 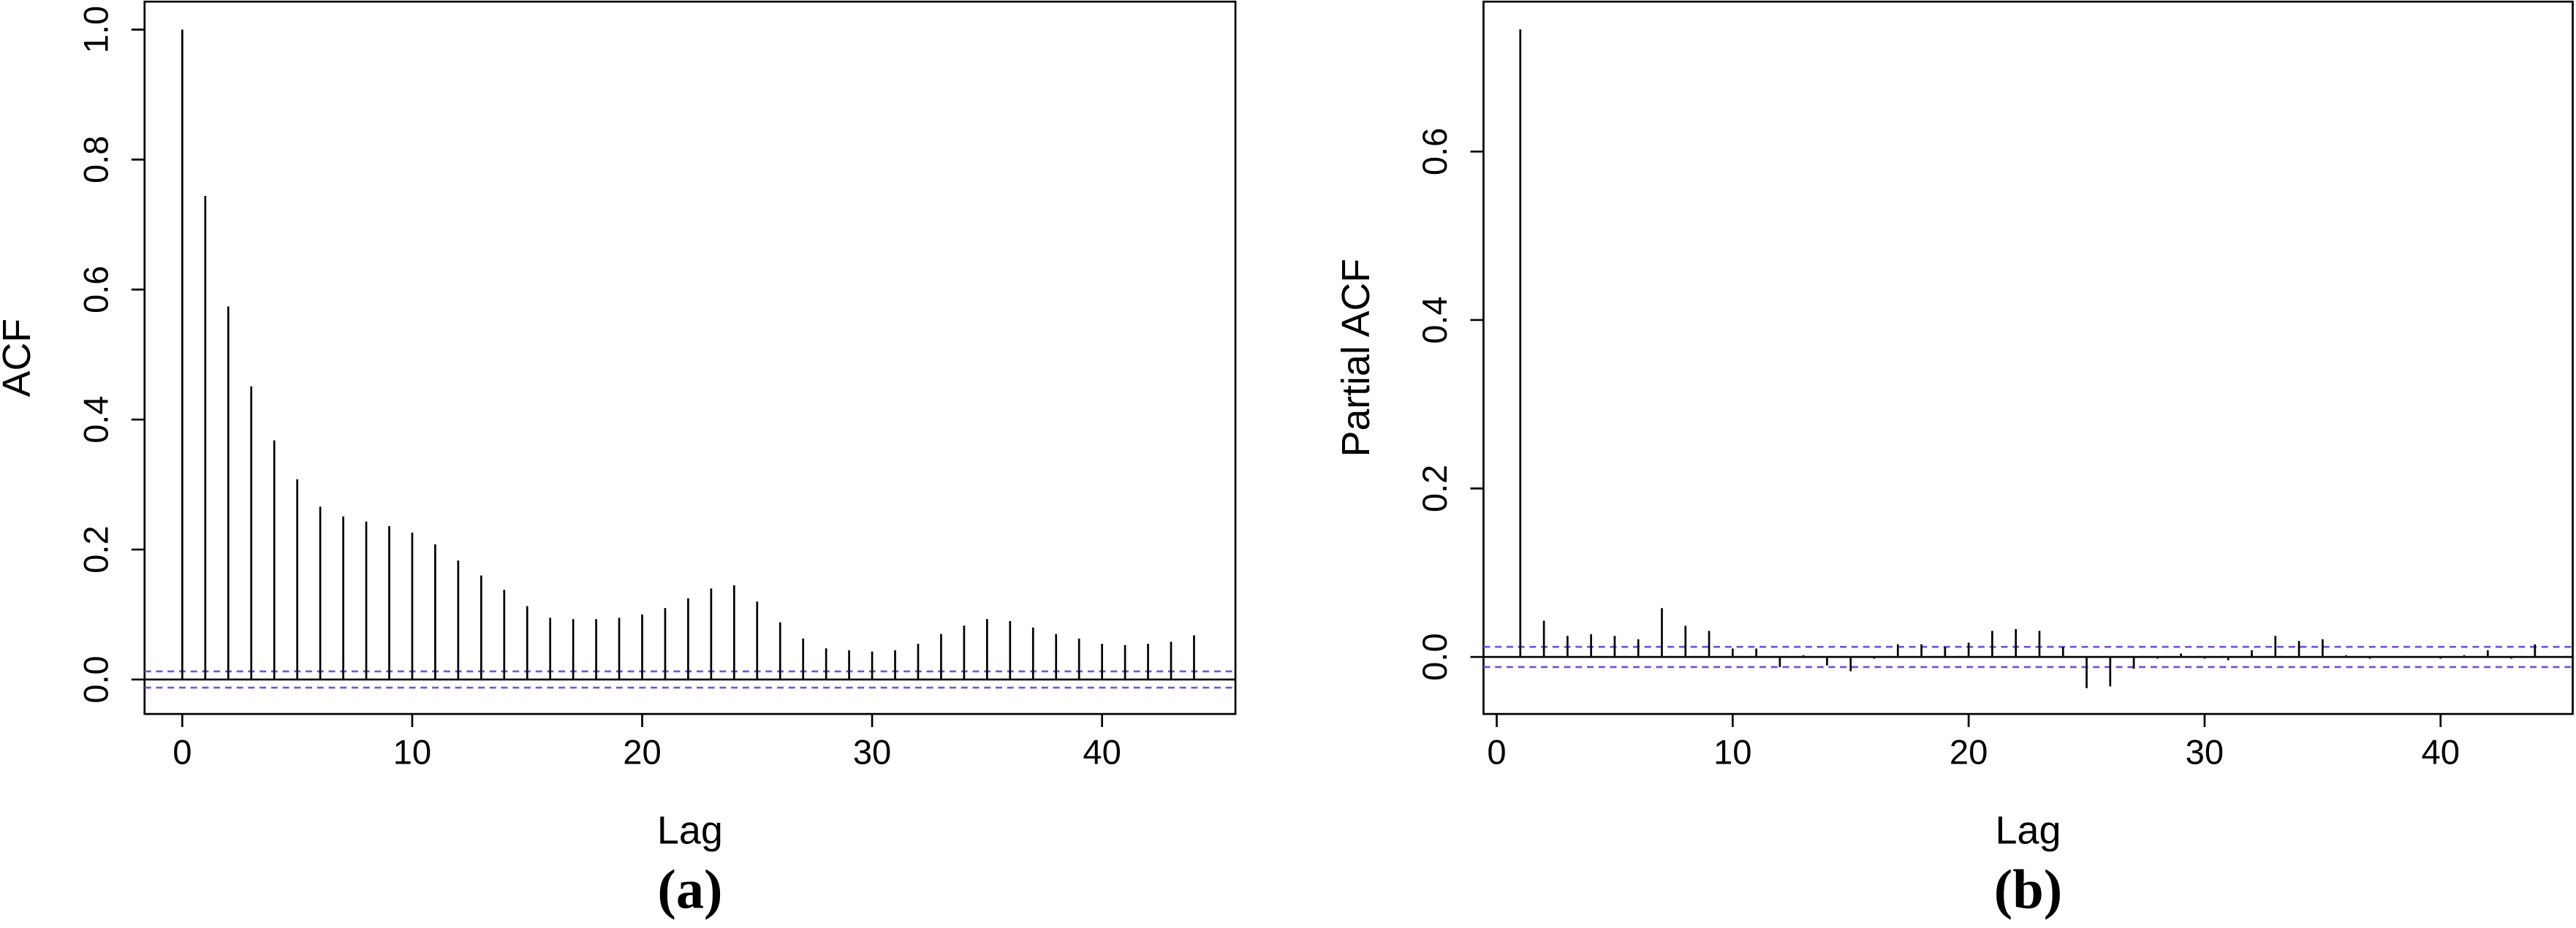 I want to click on y-axis-label: Partial ACF, so click(x=1356, y=358).